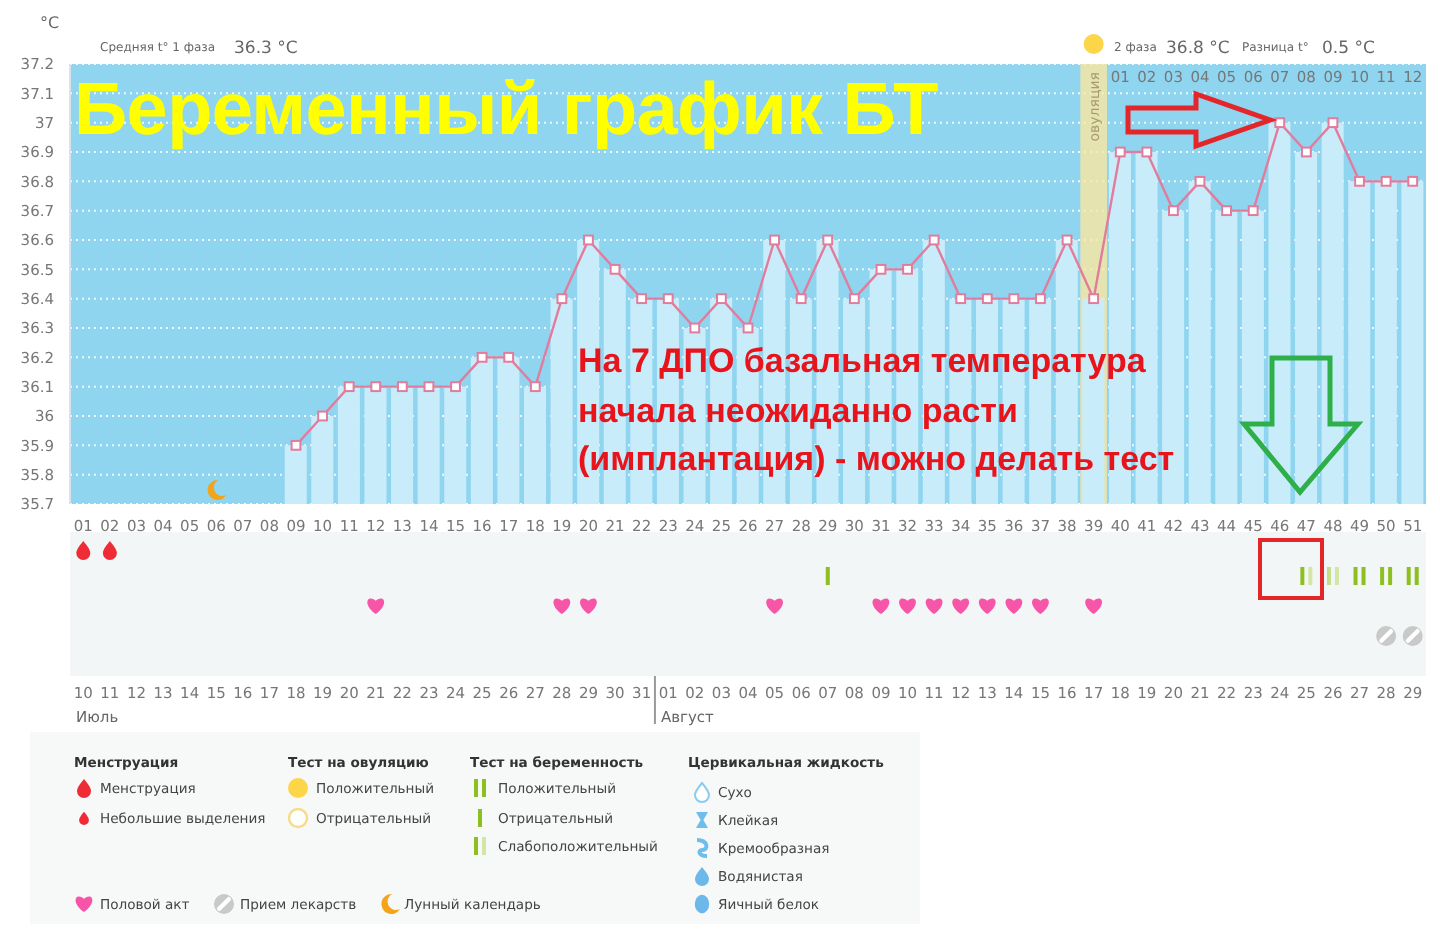 This screenshot has height=934, width=1440. Describe the element at coordinates (266, 49) in the screenshot. I see `text: 36.3 °C` at that location.